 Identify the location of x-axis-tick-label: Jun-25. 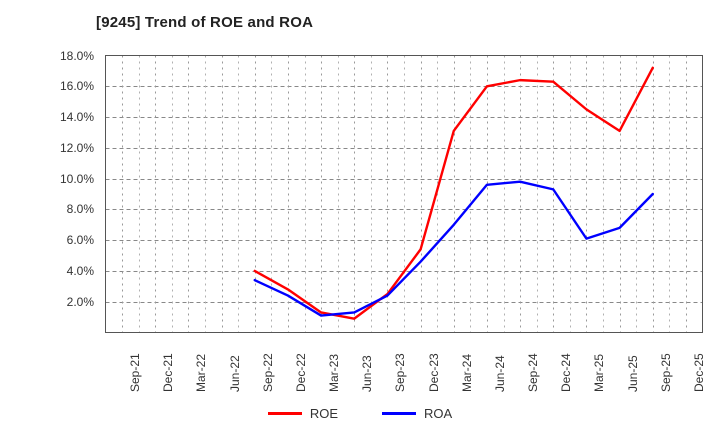
(632, 373).